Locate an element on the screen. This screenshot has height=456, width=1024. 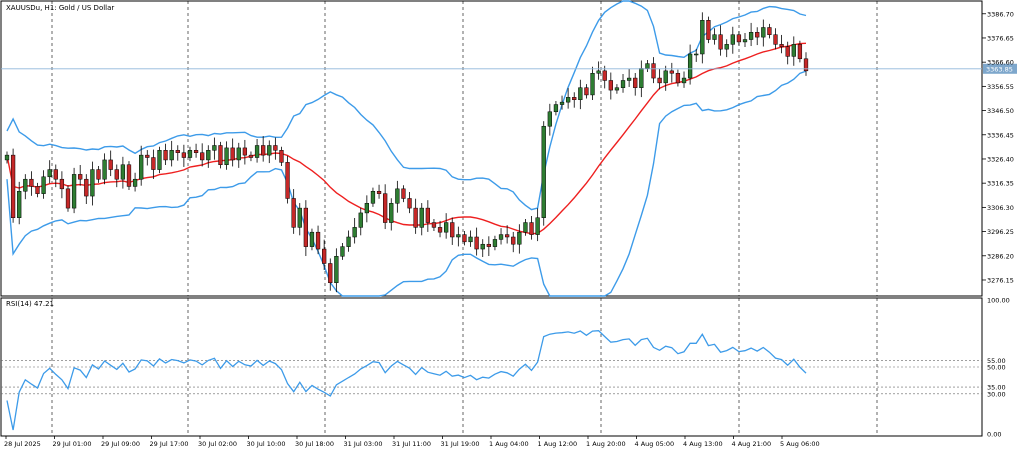
current-price-label: 3363.85 is located at coordinates (999, 69).